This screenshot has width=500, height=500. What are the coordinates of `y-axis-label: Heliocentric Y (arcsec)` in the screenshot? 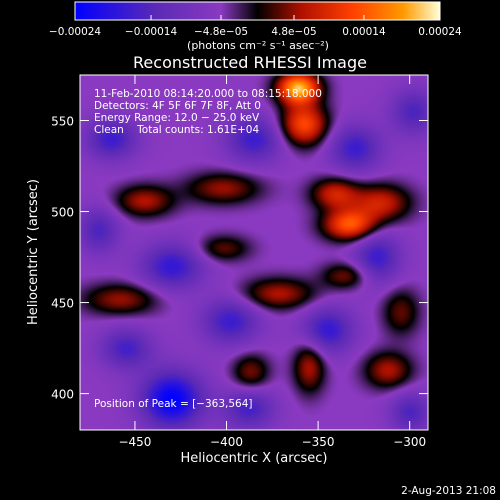 It's located at (33, 252).